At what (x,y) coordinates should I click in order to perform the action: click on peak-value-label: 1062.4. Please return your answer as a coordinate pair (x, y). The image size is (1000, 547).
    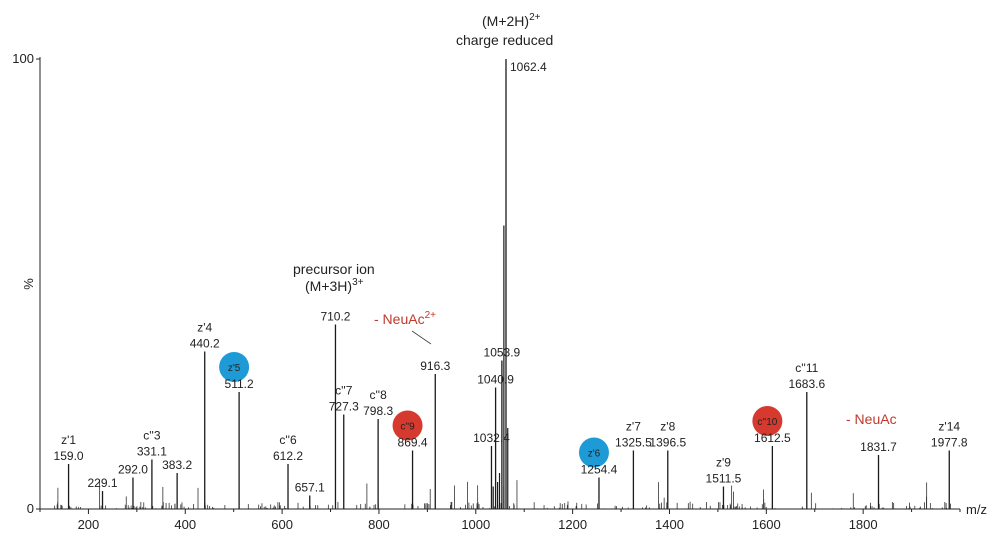
    Looking at the image, I should click on (528, 67).